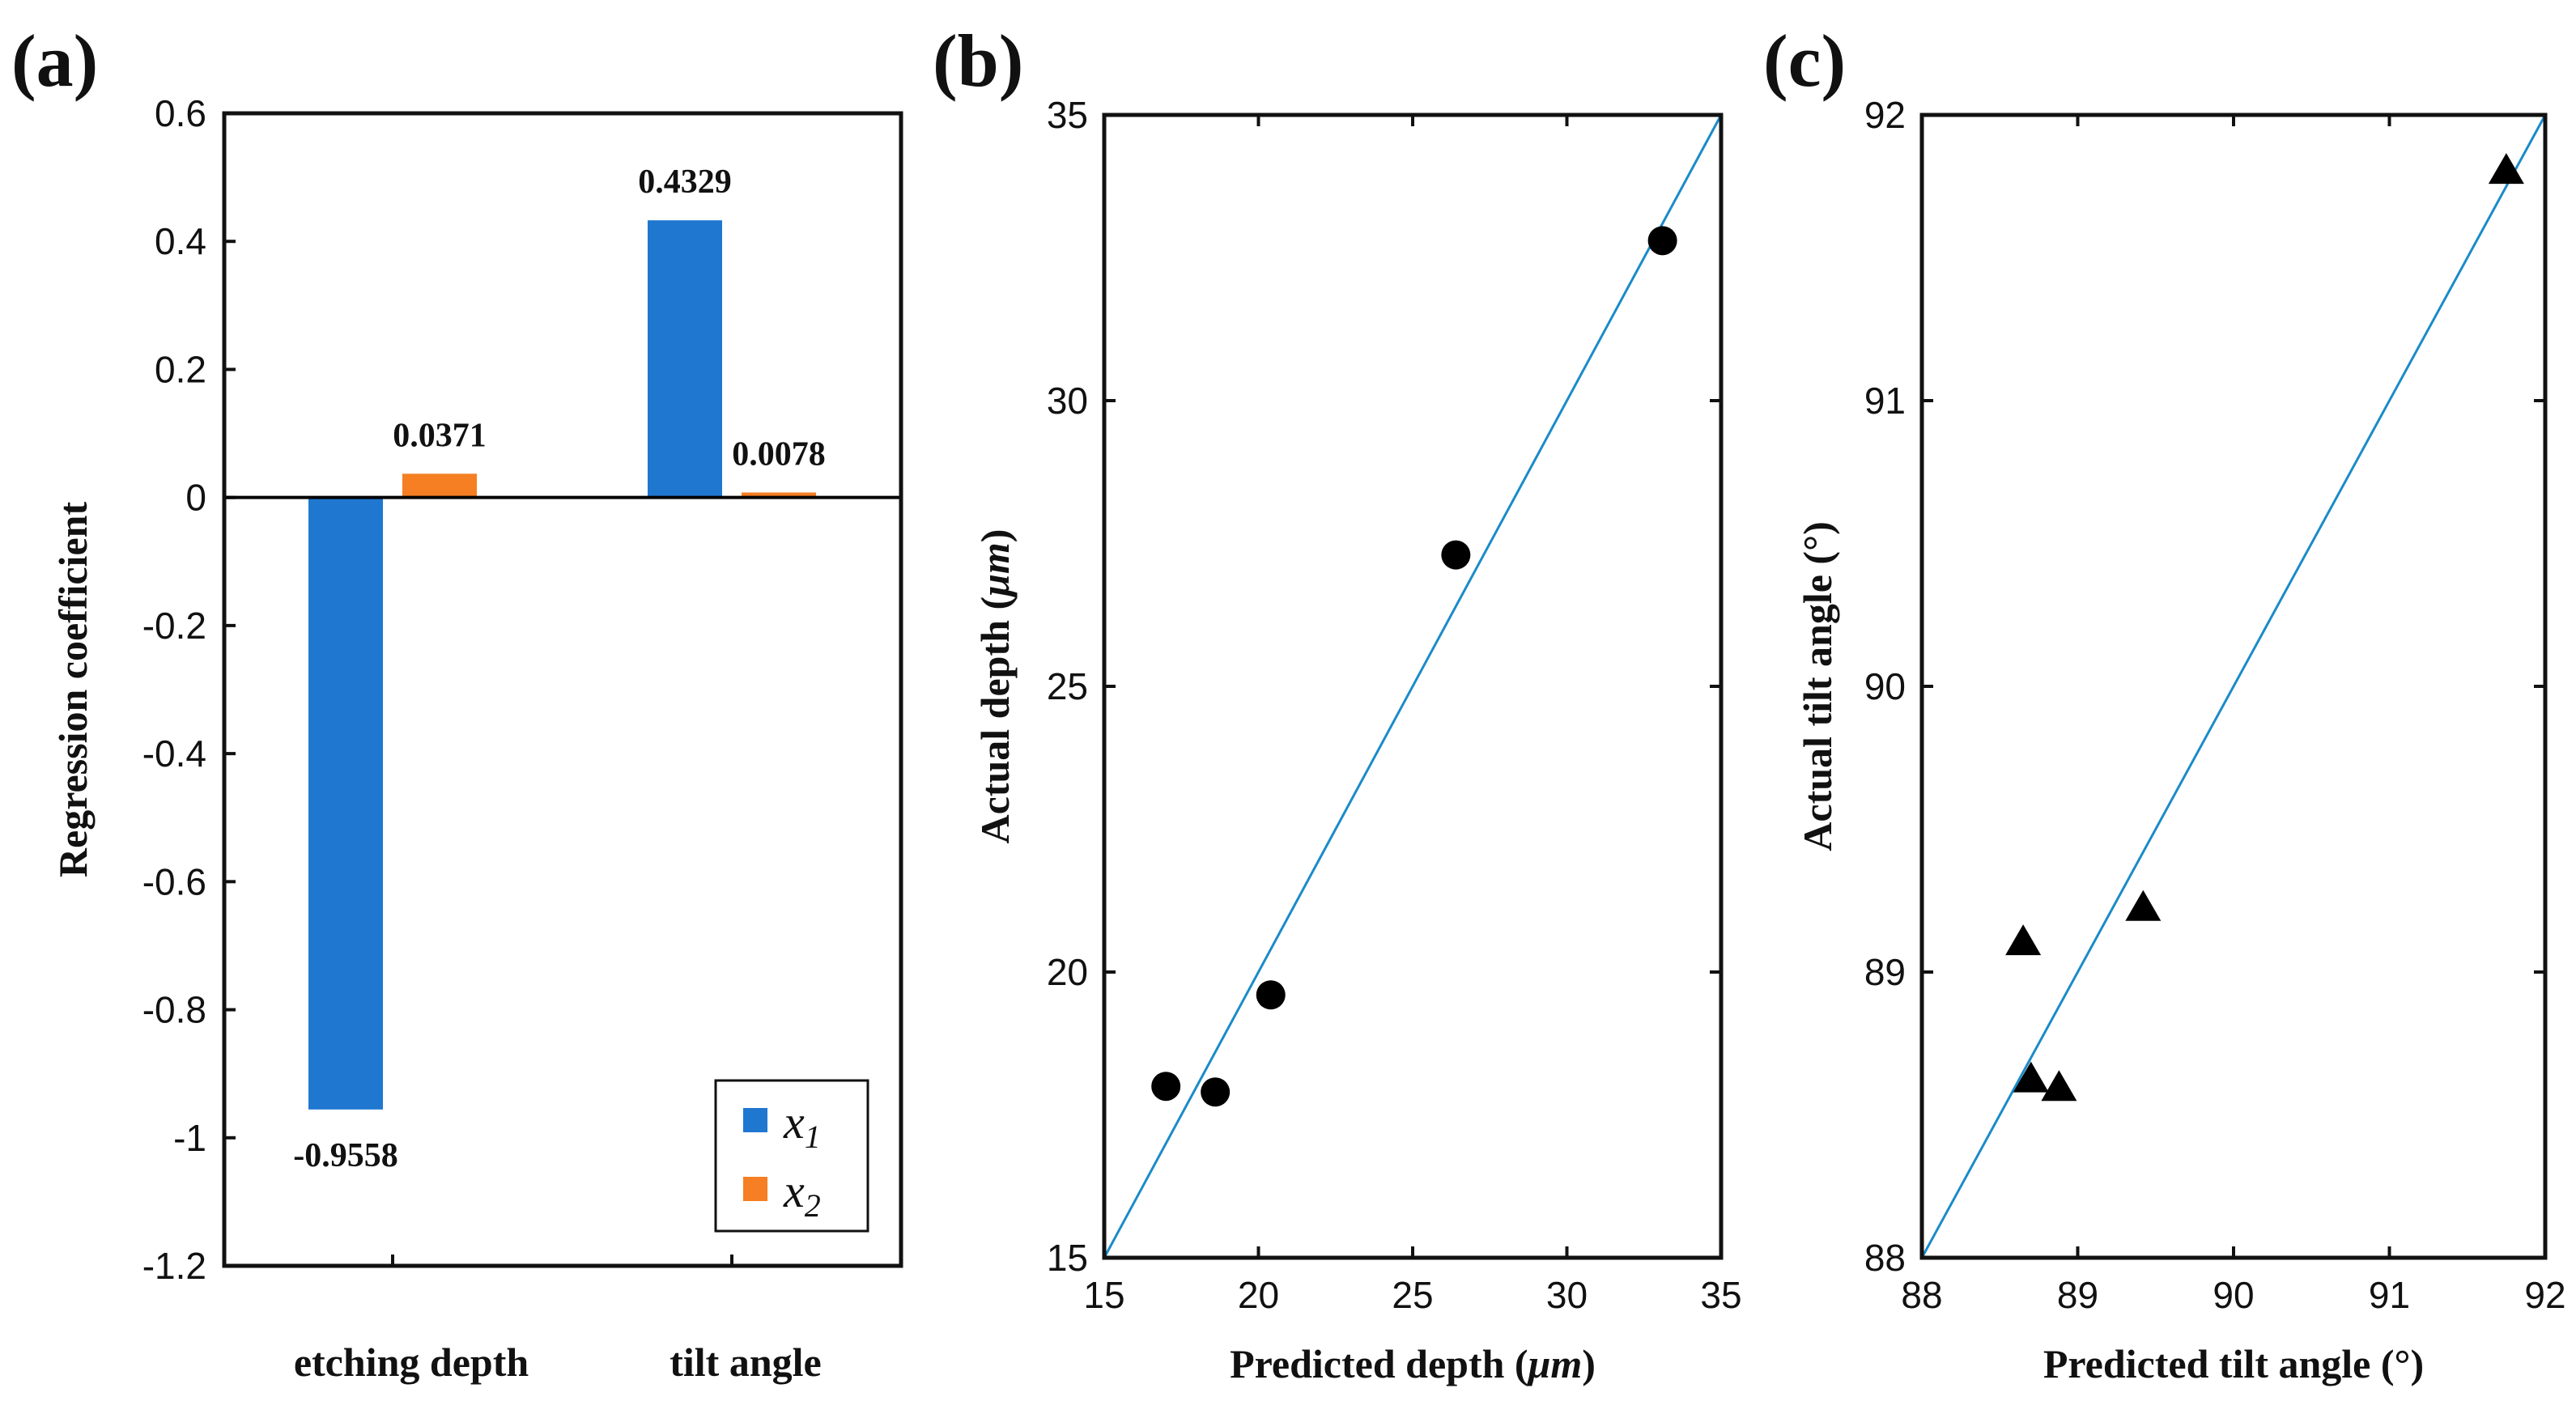 This screenshot has height=1401, width=2576. What do you see at coordinates (1885, 1258) in the screenshot?
I see `c-y-tick-label: 88` at bounding box center [1885, 1258].